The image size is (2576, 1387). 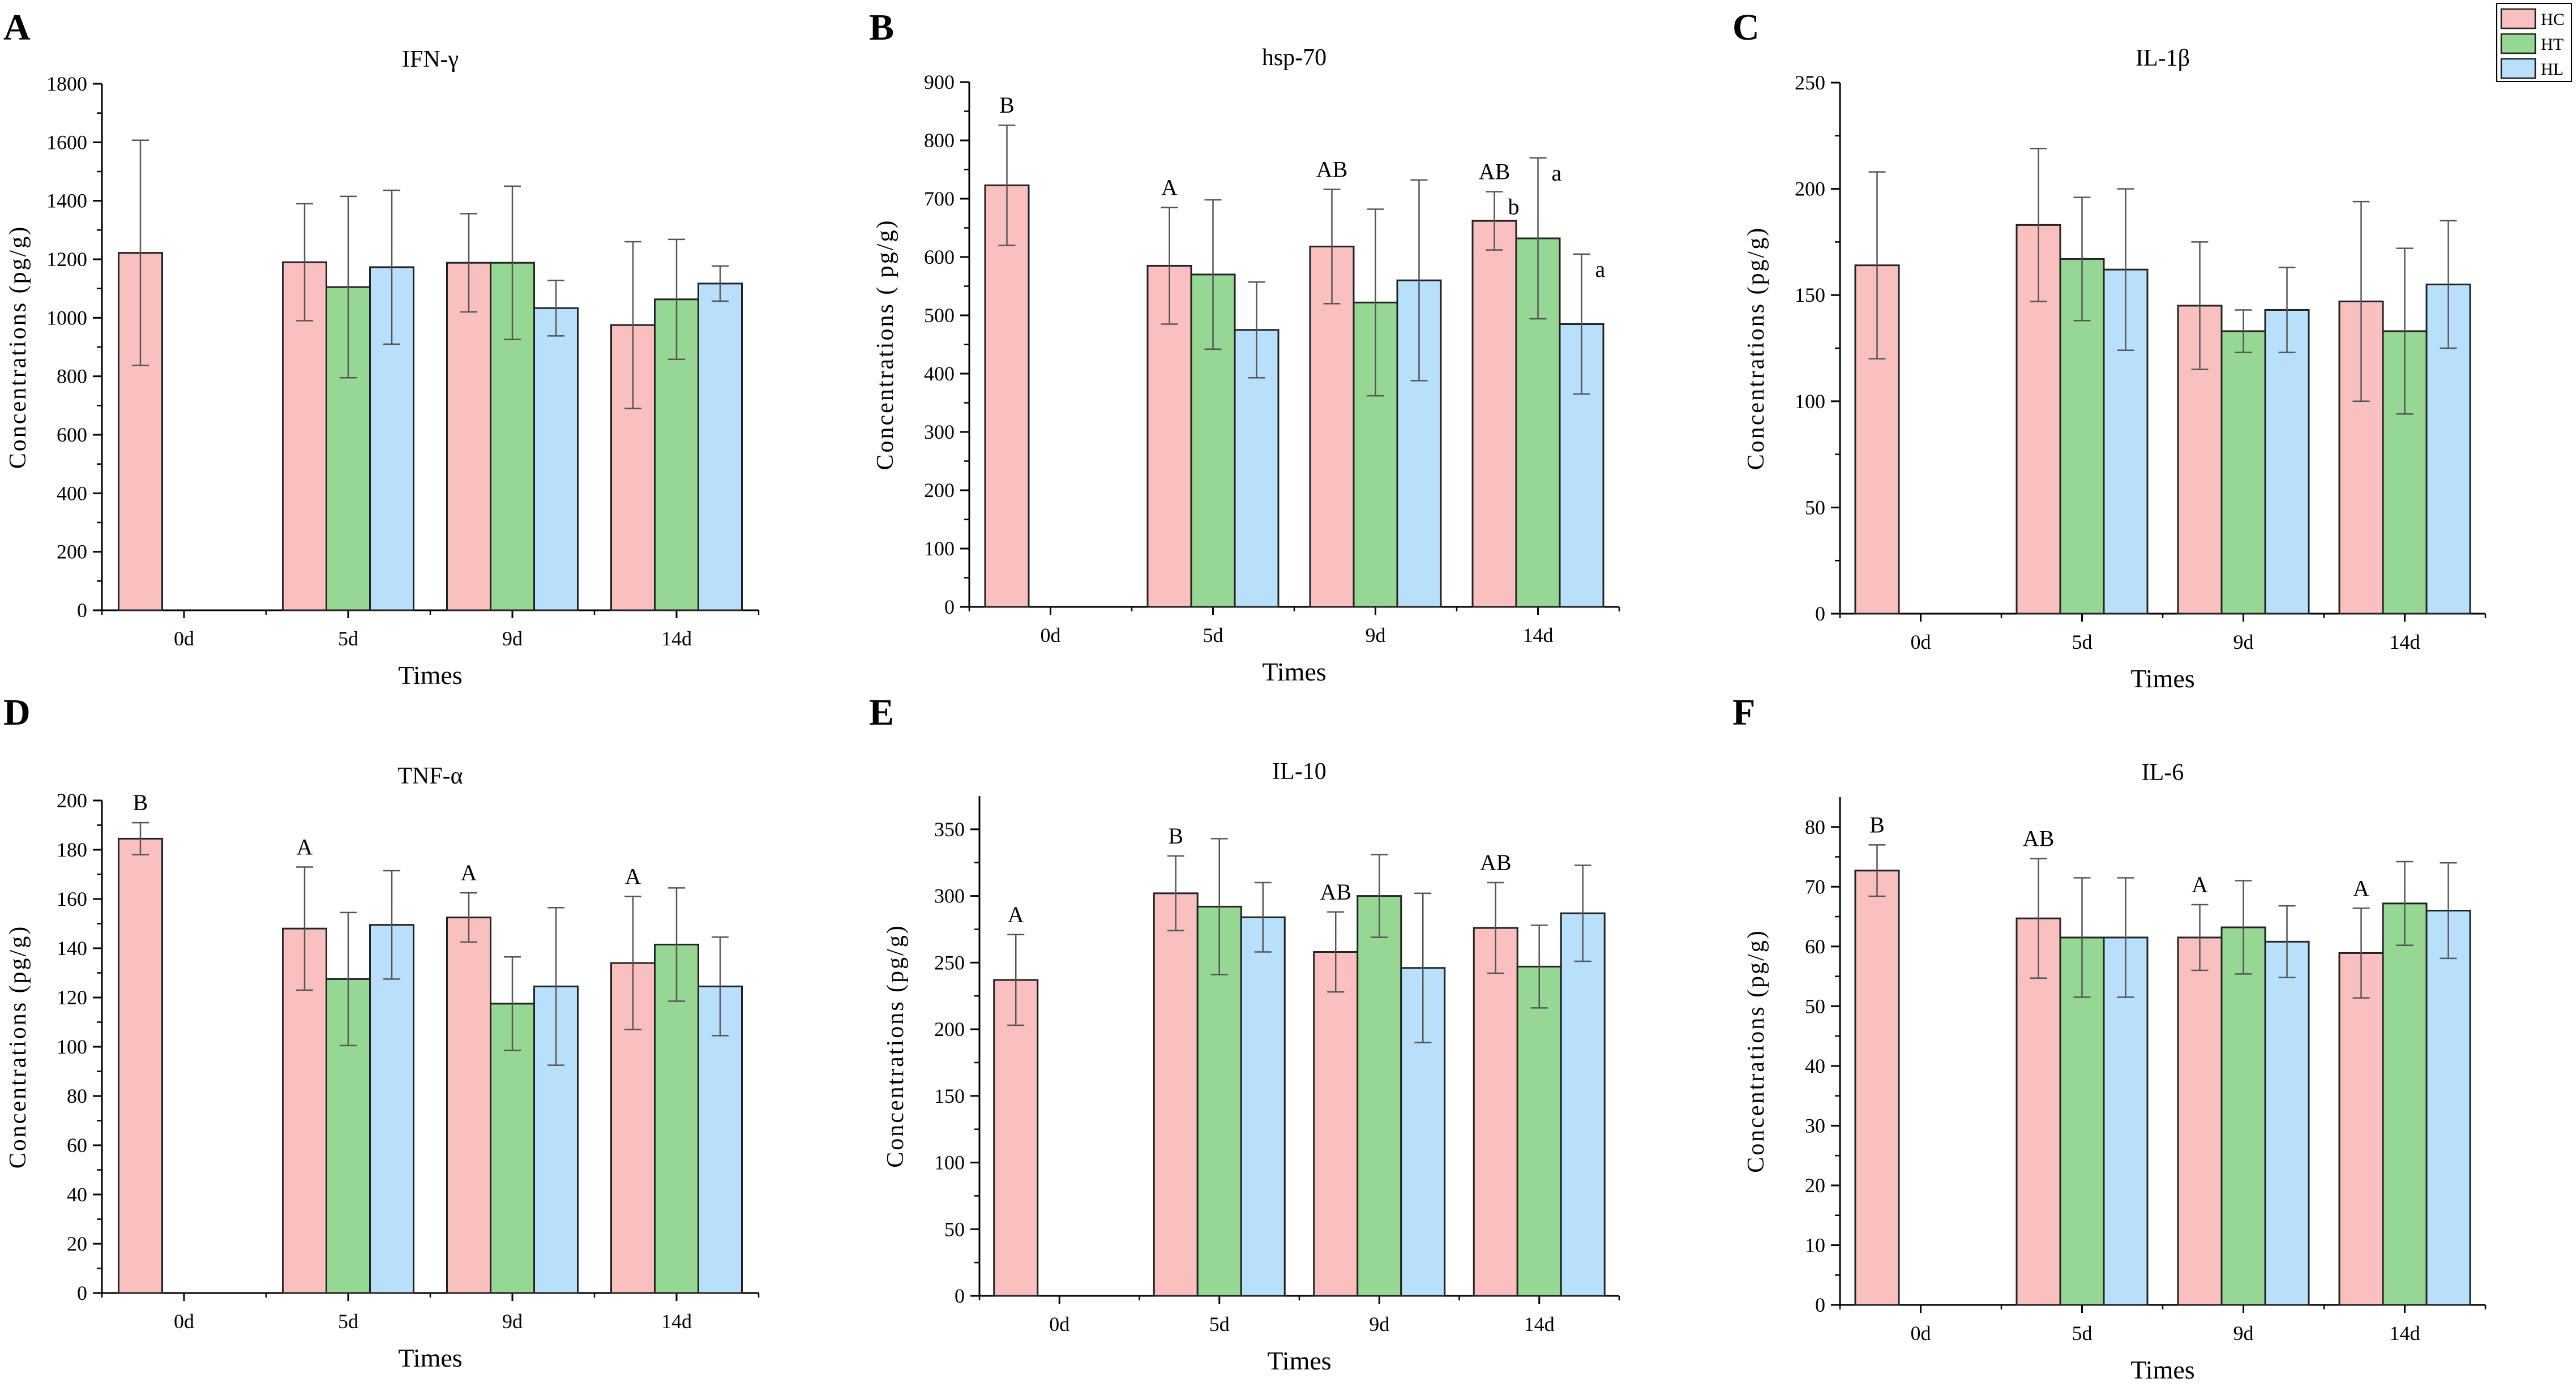 I want to click on chart-title: IL-1β, so click(x=2163, y=58).